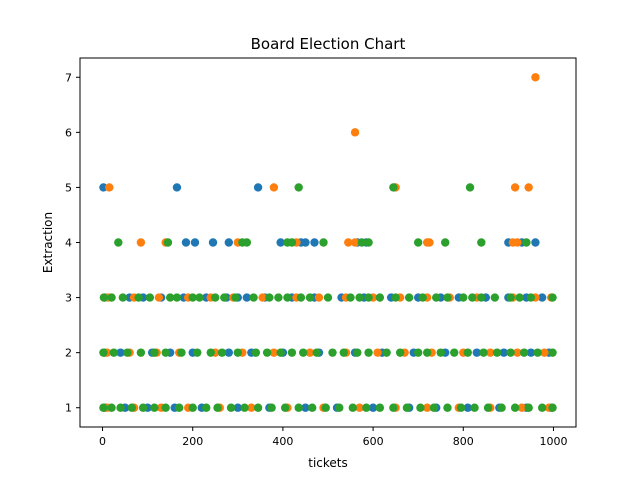 This screenshot has width=640, height=480. I want to click on x-axis-ticks: 0 200 400 600 800 1000, so click(333, 437).